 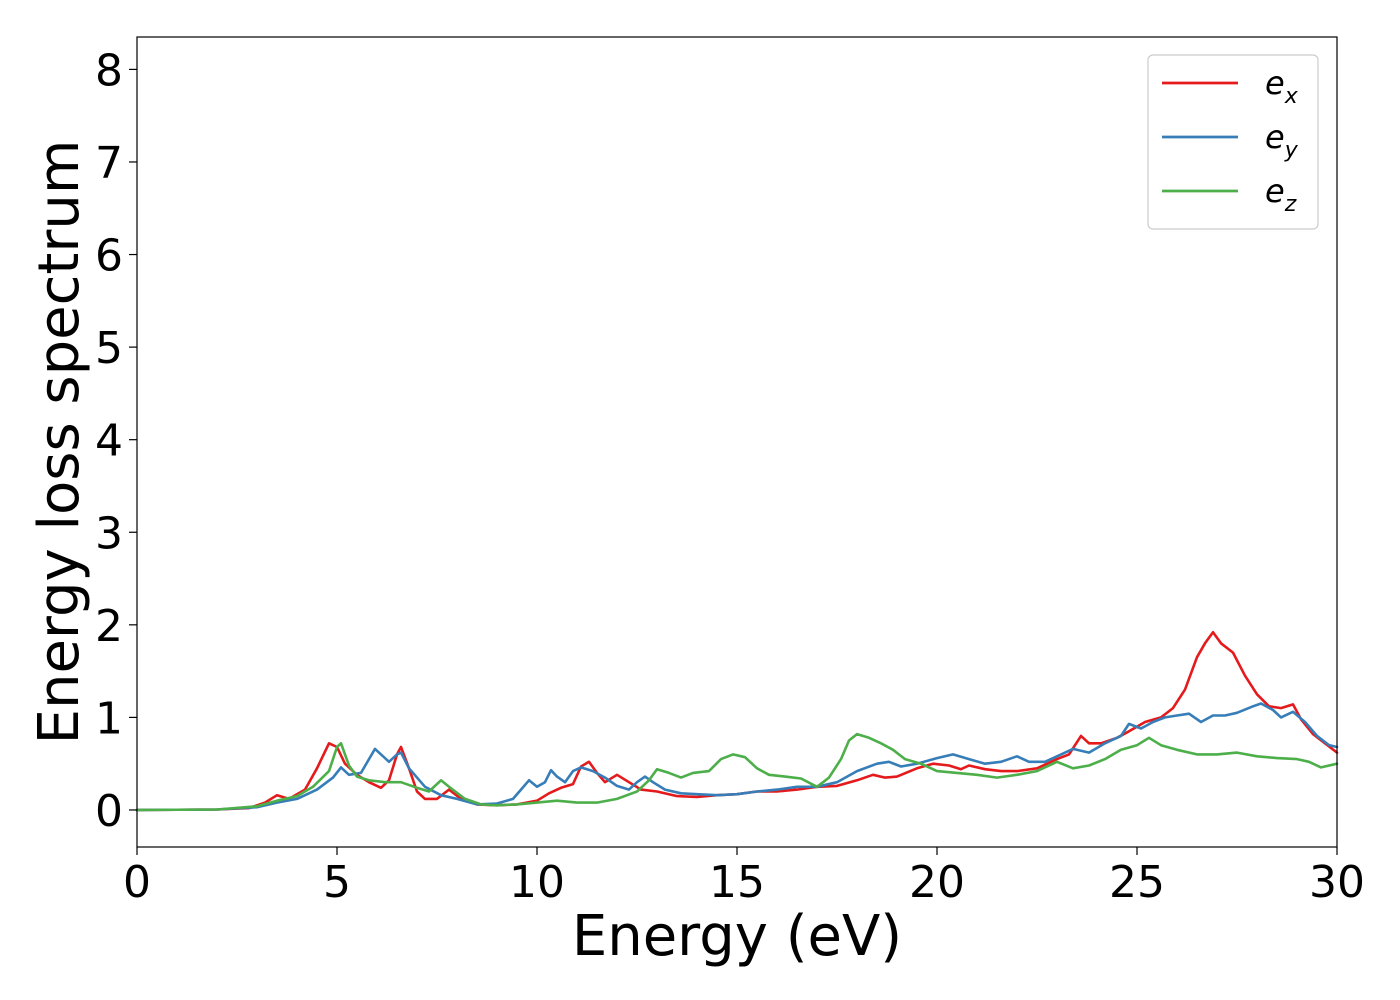 I want to click on y-tick-label: 5, so click(x=109, y=348).